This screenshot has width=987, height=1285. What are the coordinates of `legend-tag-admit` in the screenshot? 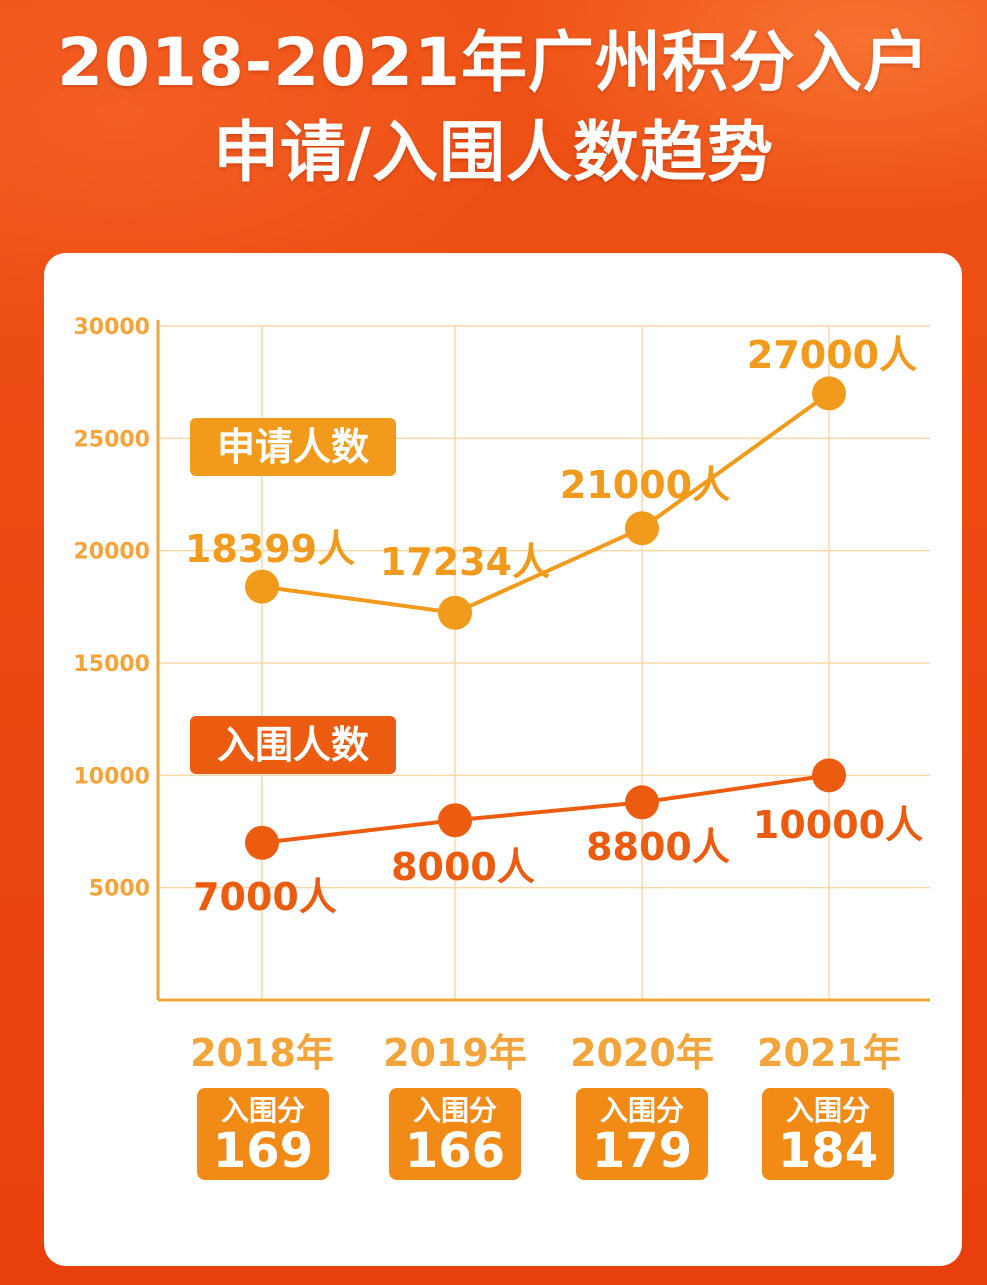 It's located at (293, 745).